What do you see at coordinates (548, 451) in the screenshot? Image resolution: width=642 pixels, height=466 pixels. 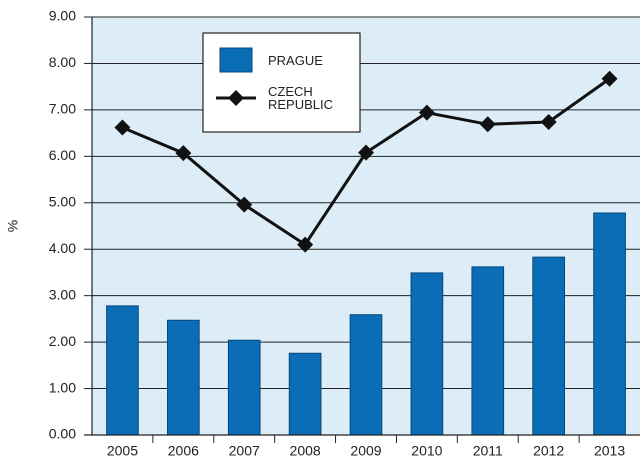 I see `x-tick-label: 2012` at bounding box center [548, 451].